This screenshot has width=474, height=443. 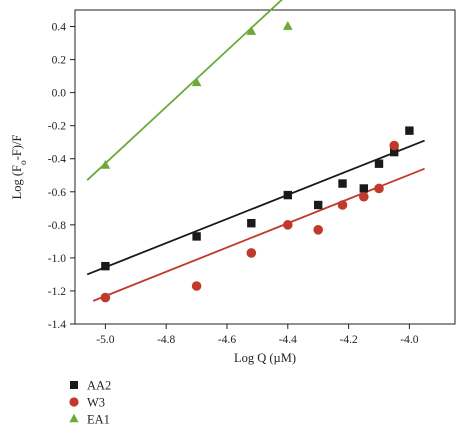 I want to click on x-tick-label: -4.4, so click(x=288, y=340).